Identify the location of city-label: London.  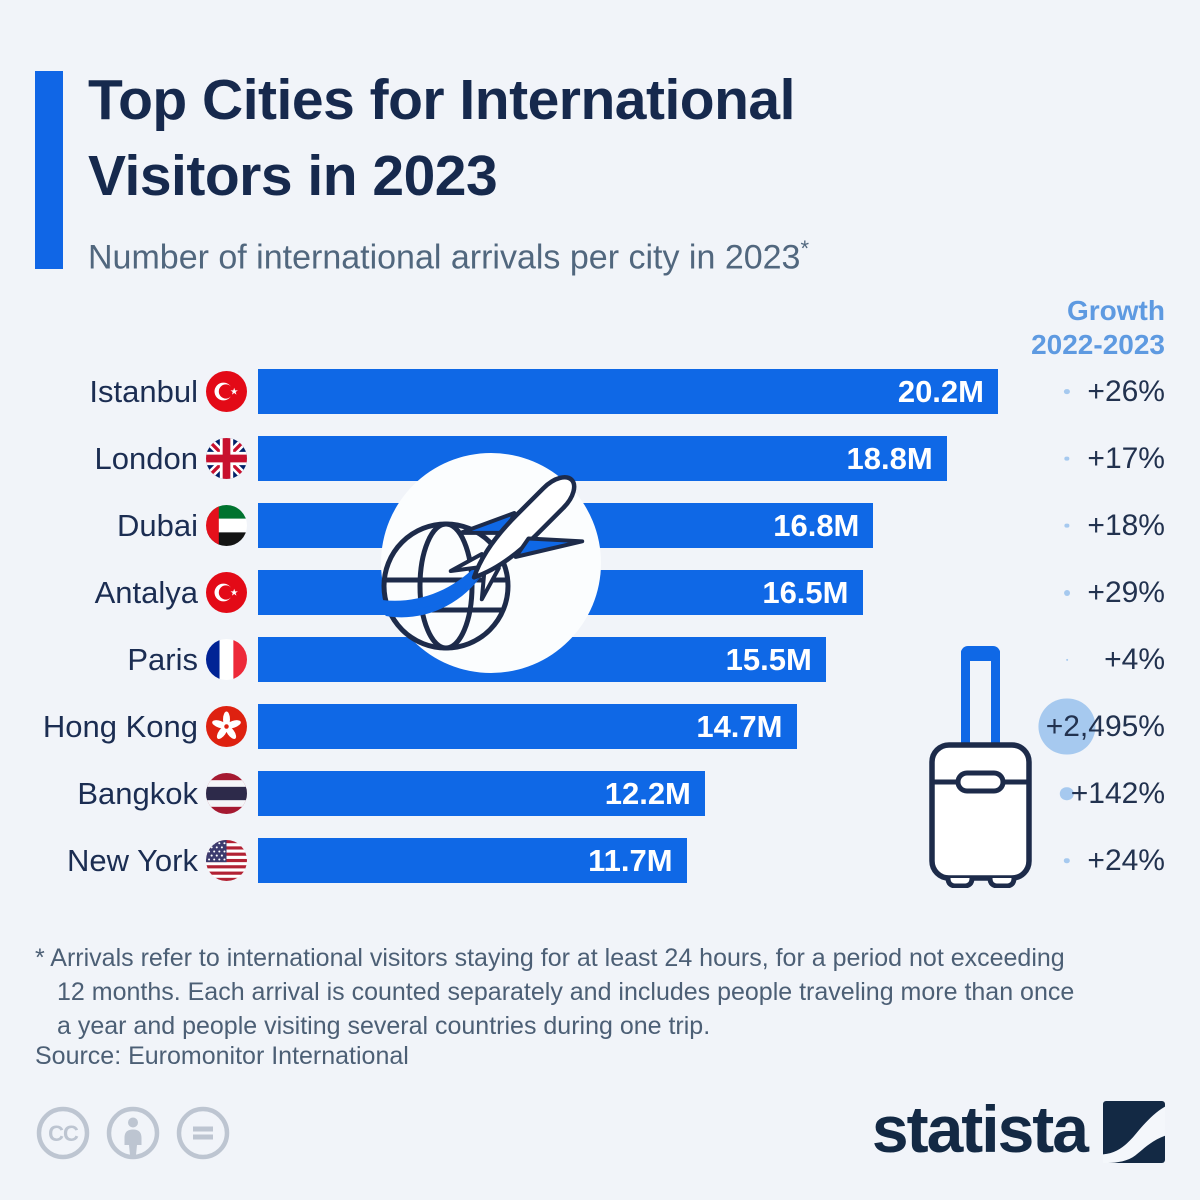
(146, 458).